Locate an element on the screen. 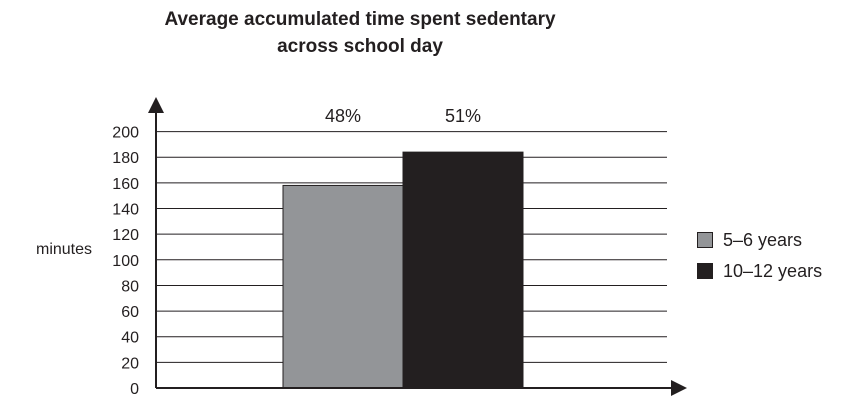  legend-item-10-12-years: 10–12 years is located at coordinates (759, 271).